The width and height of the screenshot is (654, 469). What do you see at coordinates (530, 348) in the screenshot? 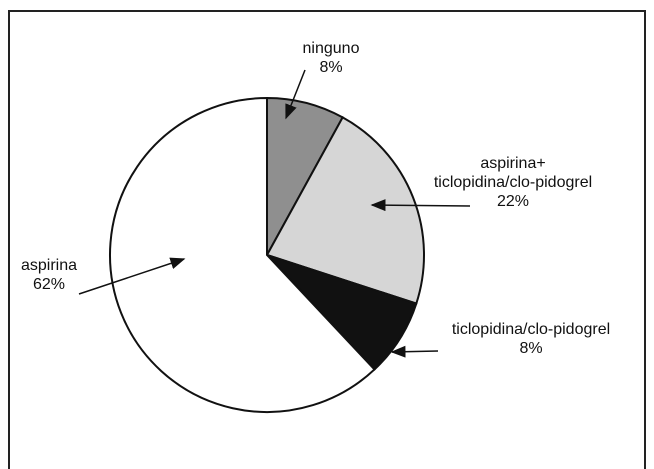
I see `slice-label-2-line-1: 8%` at bounding box center [530, 348].